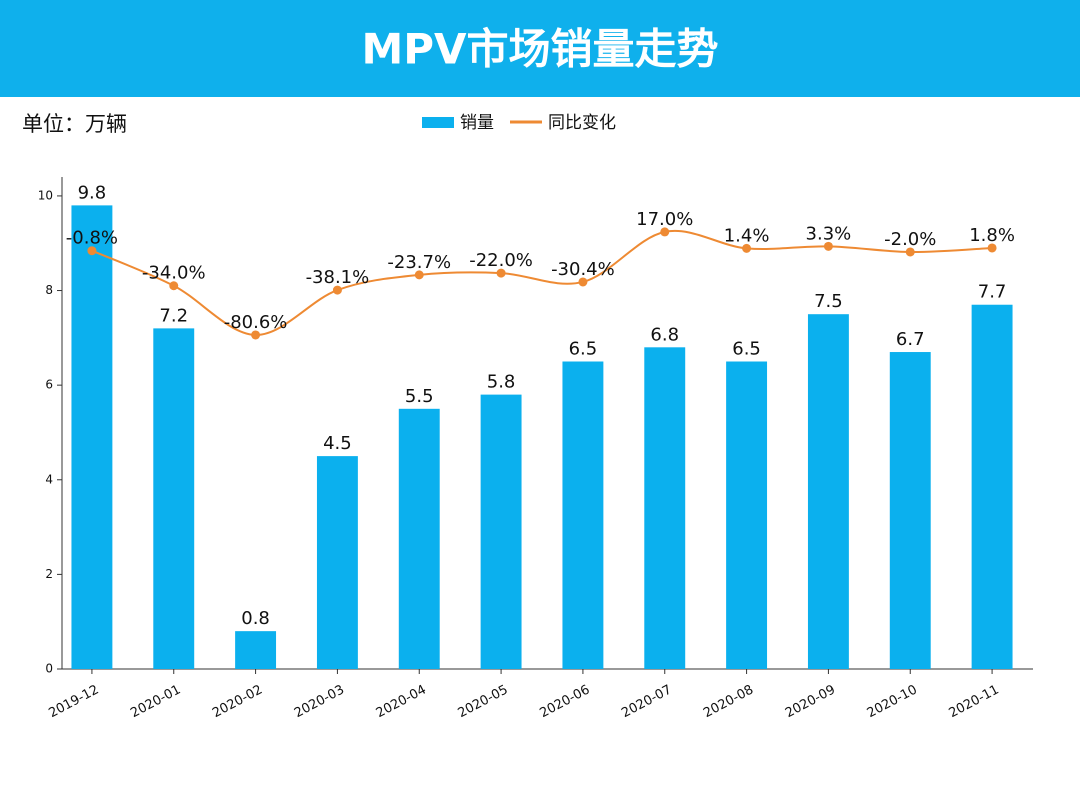  Describe the element at coordinates (419, 262) in the screenshot. I see `value-label: -23.7%` at that location.